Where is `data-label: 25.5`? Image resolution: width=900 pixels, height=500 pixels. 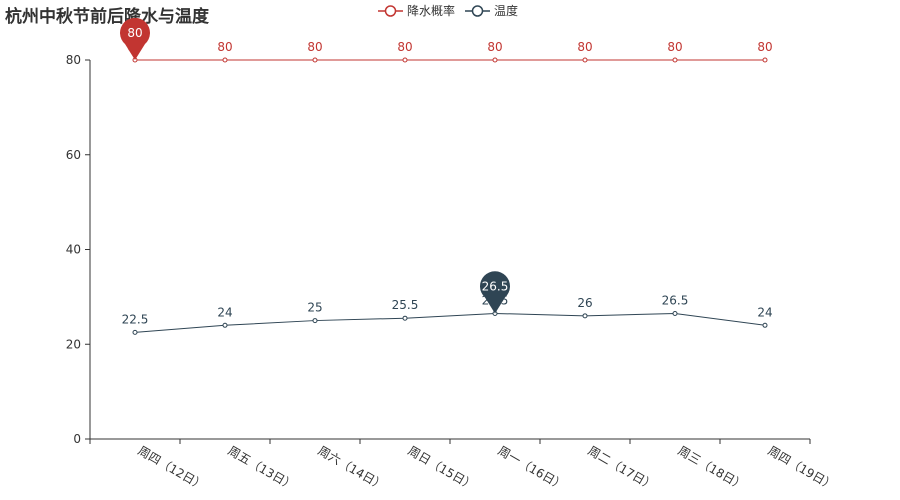 data-label: 25.5 is located at coordinates (405, 305).